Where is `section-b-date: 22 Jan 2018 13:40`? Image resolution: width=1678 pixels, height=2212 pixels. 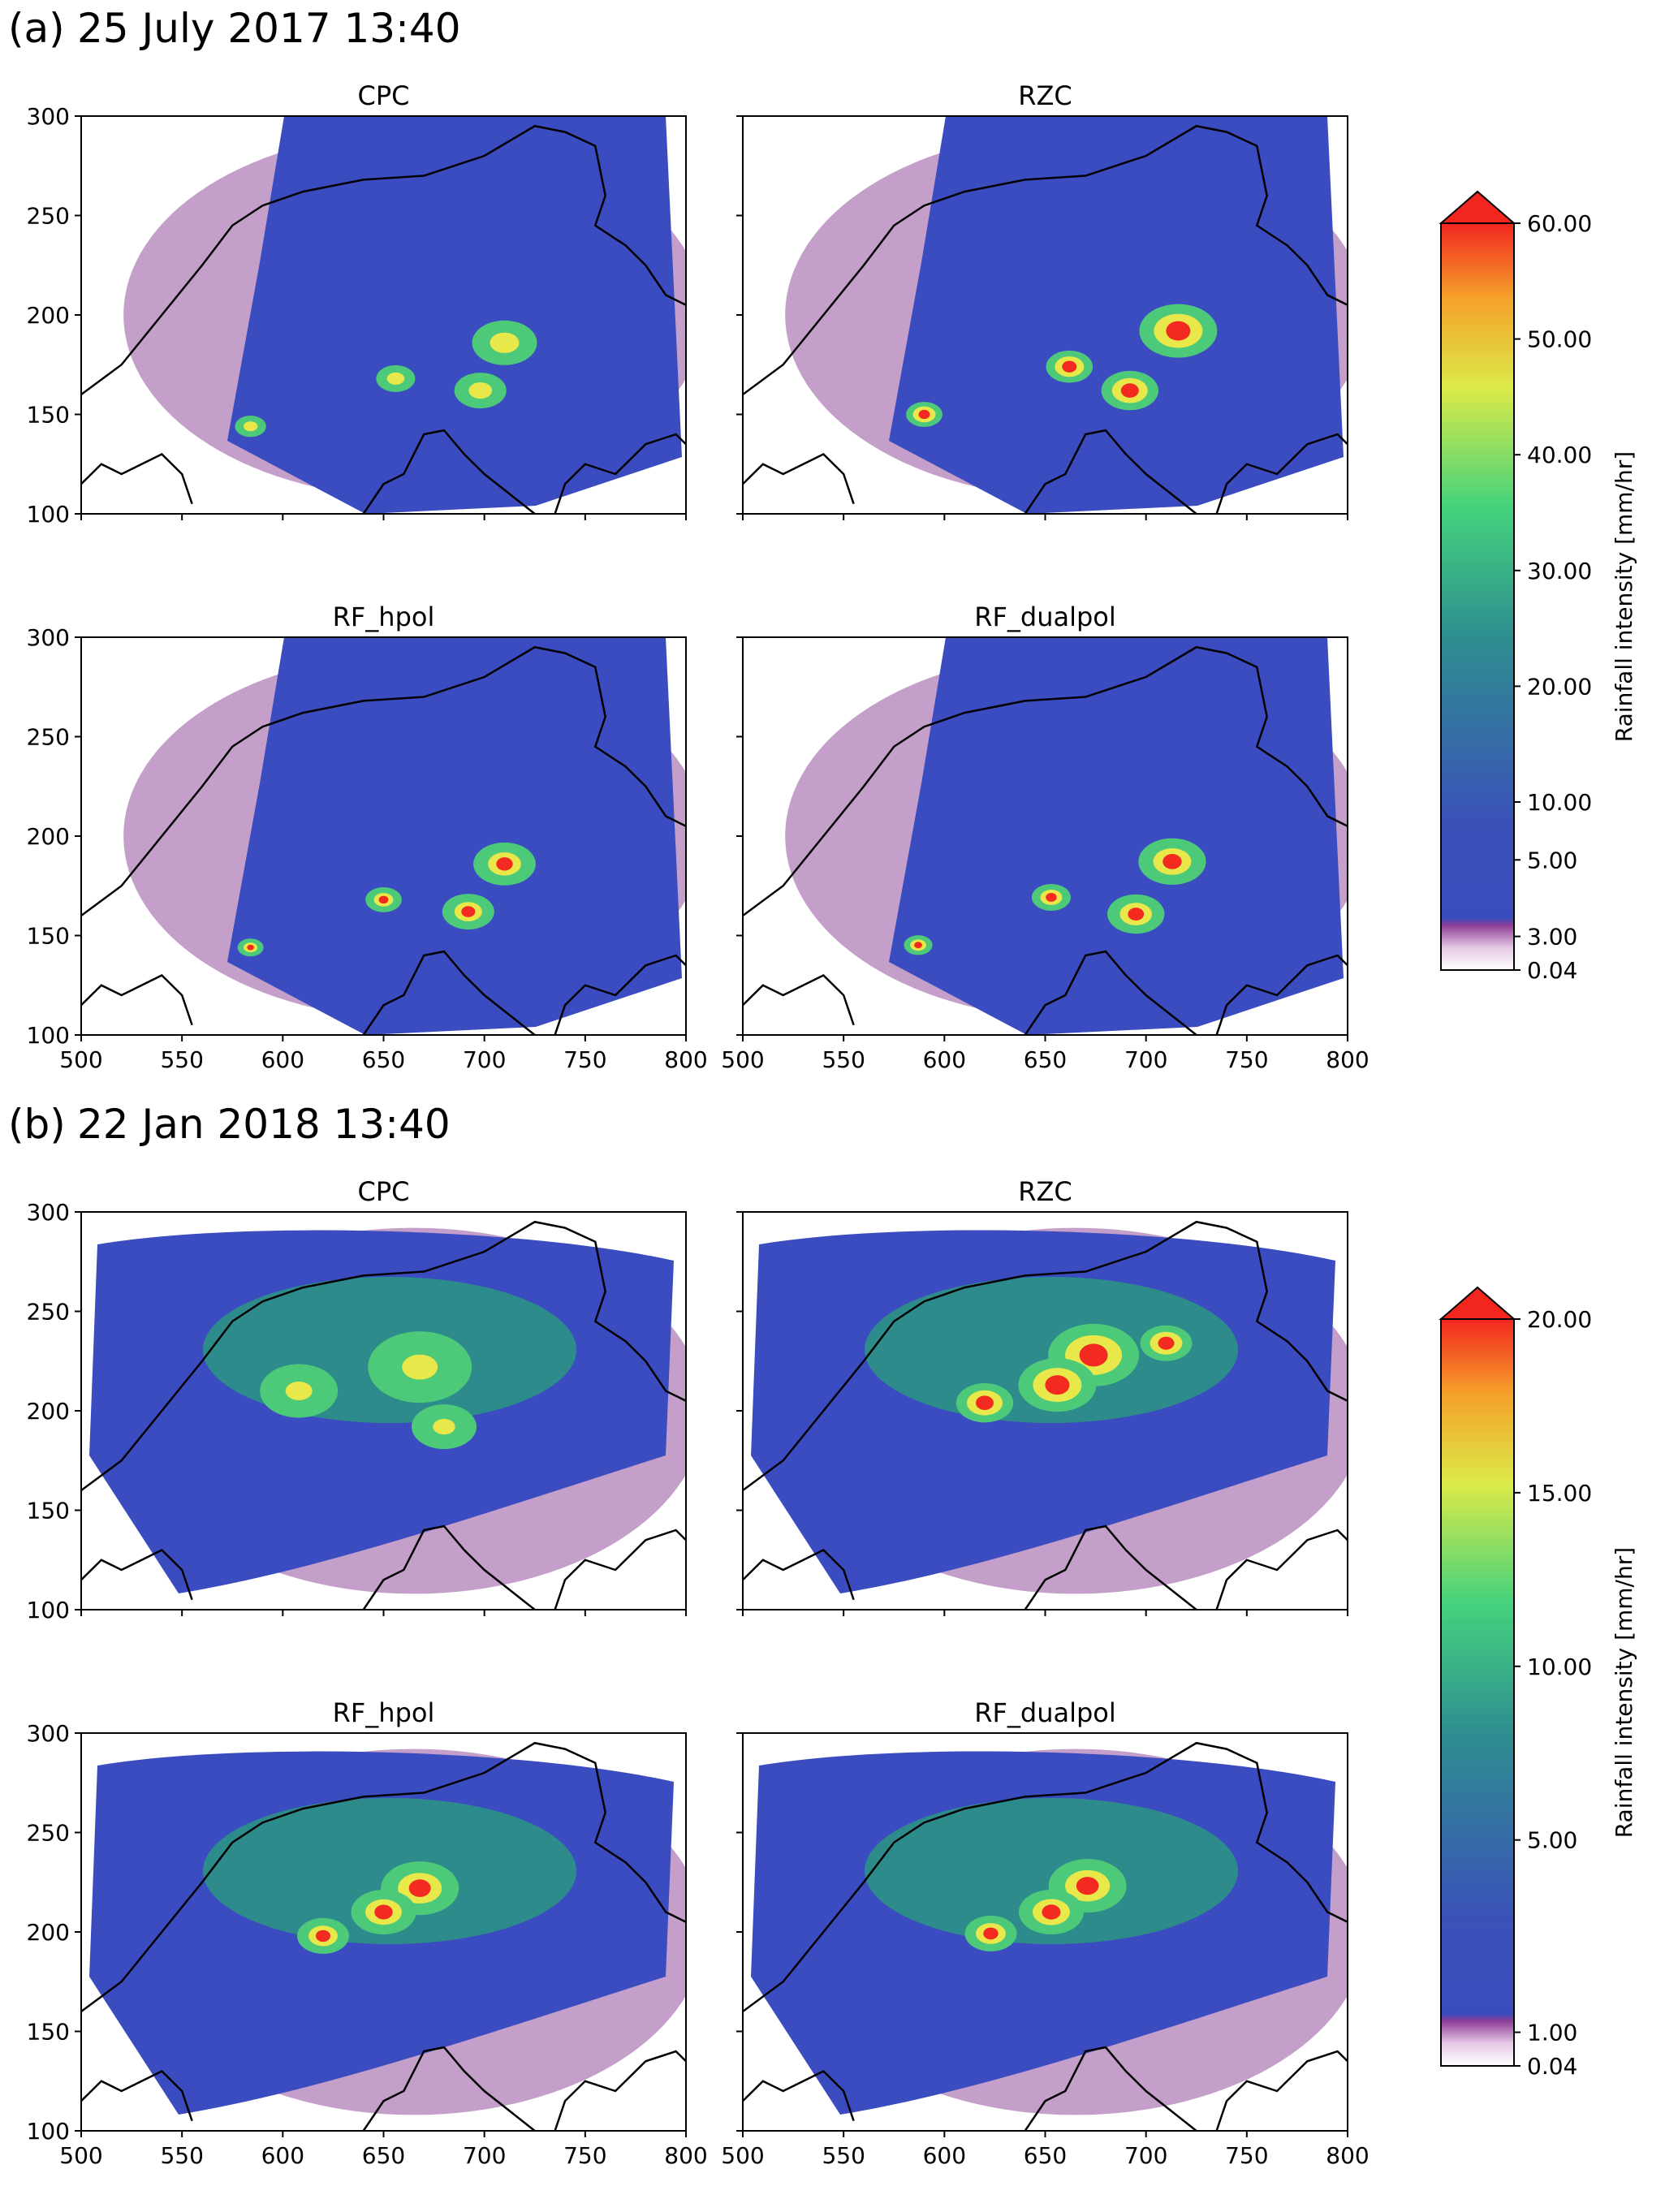 section-b-date: 22 Jan 2018 13:40 is located at coordinates (264, 1124).